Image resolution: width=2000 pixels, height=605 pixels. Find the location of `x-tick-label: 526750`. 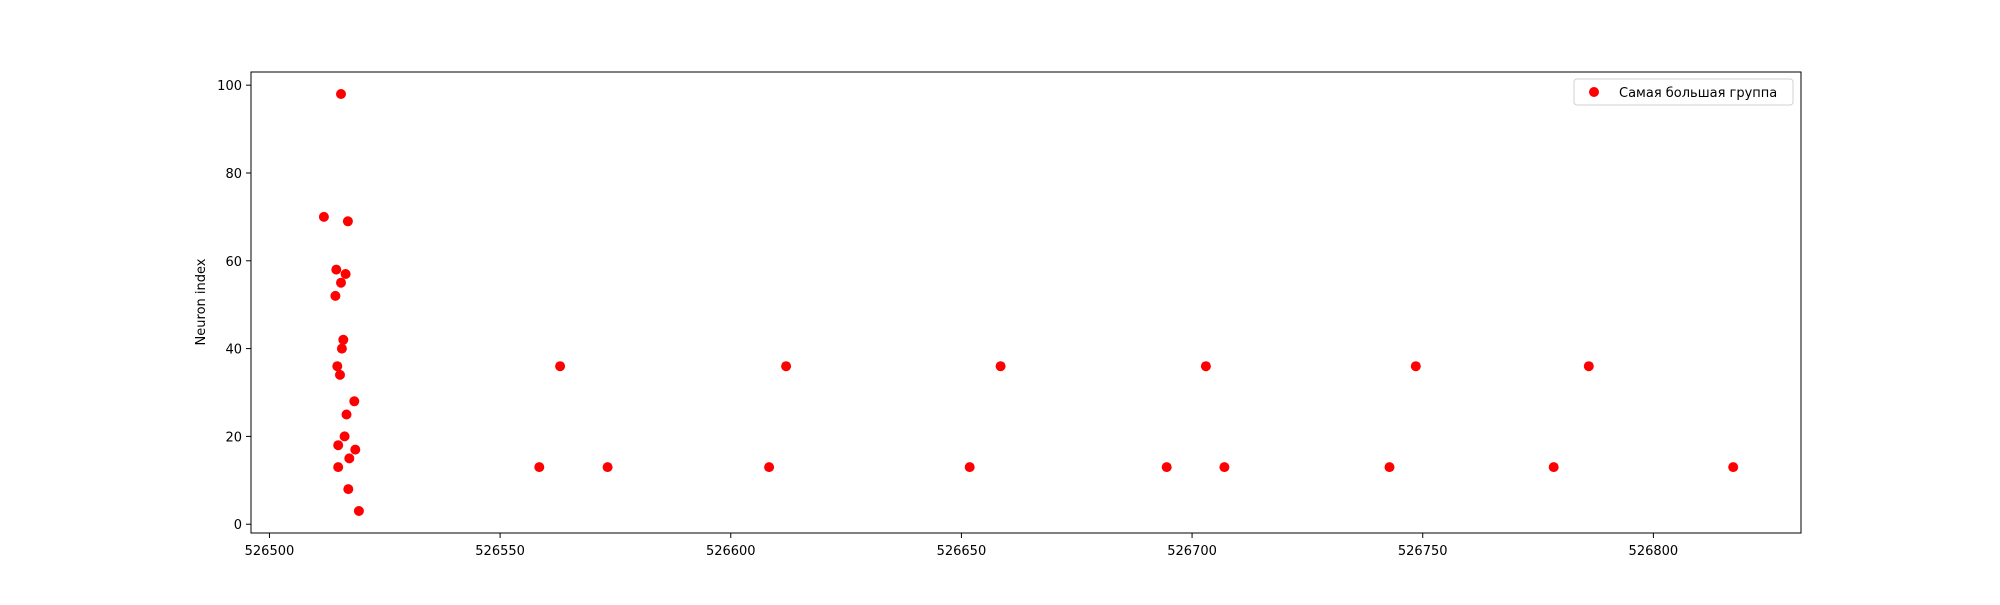

x-tick-label: 526750 is located at coordinates (1423, 551).